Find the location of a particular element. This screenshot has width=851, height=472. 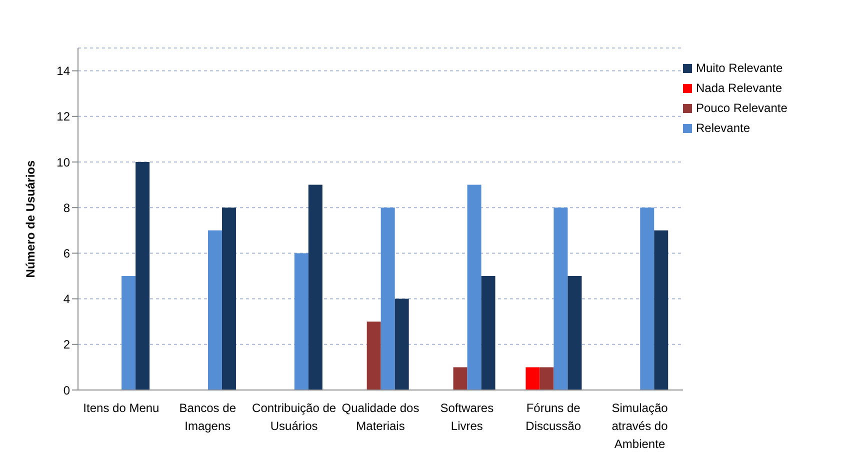

y-tick-label: 0 is located at coordinates (66, 390).